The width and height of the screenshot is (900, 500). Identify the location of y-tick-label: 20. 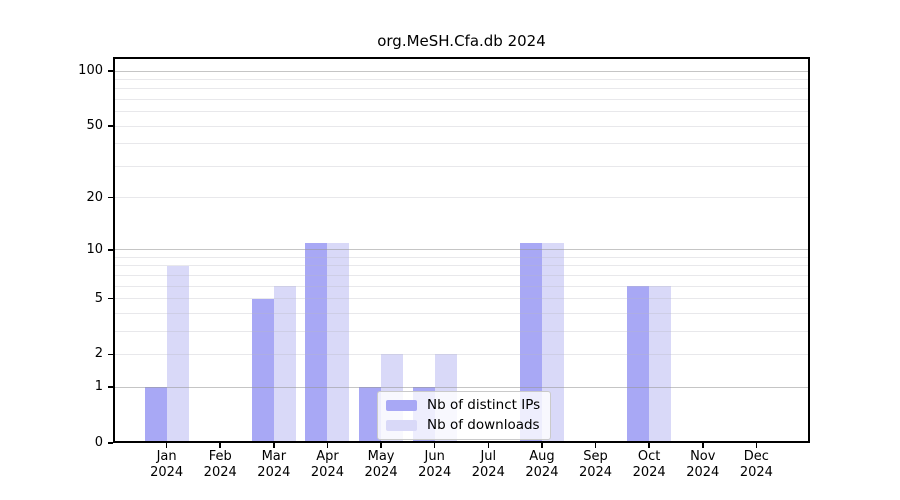
(94, 197).